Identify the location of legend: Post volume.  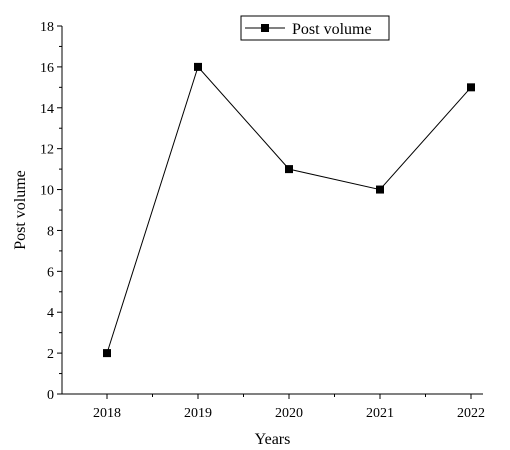
(315, 28).